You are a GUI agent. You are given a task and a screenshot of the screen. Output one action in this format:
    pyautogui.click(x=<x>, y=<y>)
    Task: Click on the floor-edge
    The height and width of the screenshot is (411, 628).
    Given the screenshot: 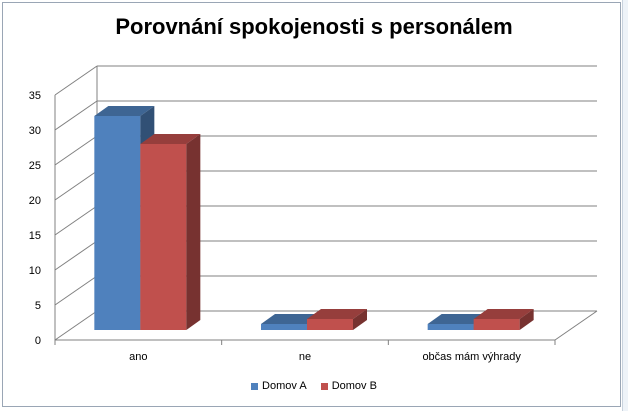 What is the action you would take?
    pyautogui.click(x=576, y=325)
    